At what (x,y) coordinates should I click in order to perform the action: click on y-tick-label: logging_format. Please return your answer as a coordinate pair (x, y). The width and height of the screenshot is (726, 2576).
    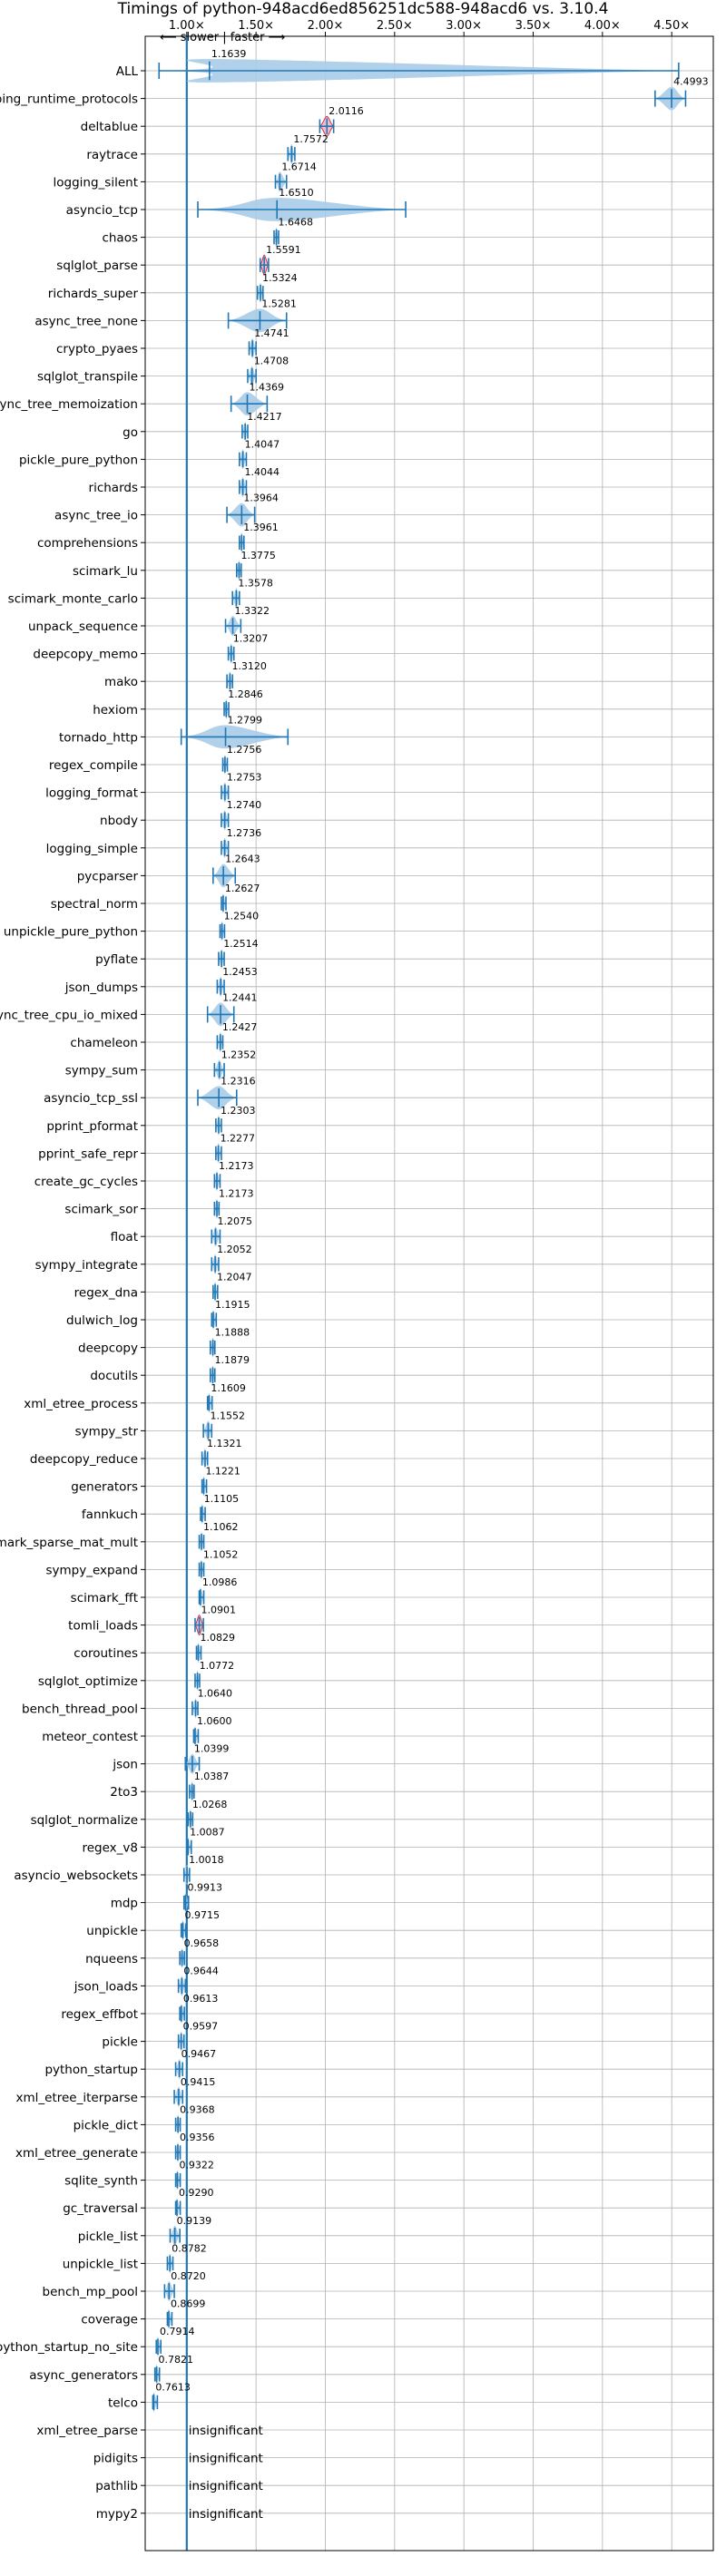
    Looking at the image, I should click on (91, 793).